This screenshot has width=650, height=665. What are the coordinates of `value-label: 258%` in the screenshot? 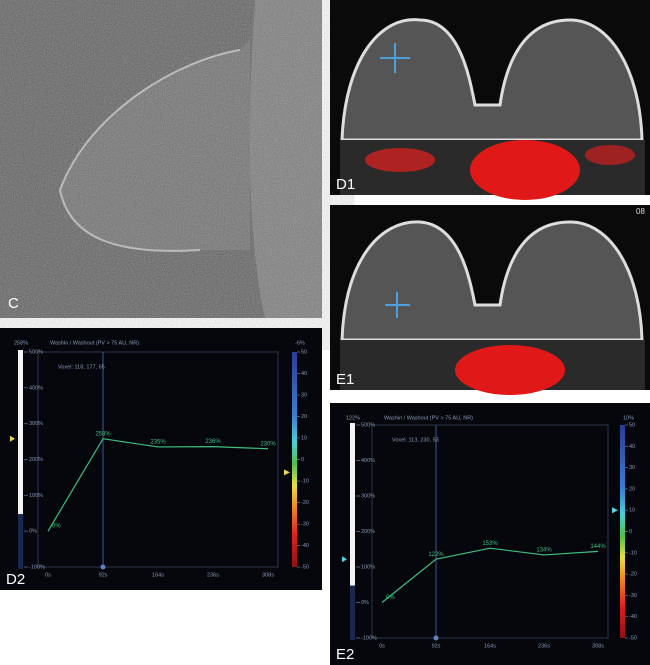 It's located at (103, 434).